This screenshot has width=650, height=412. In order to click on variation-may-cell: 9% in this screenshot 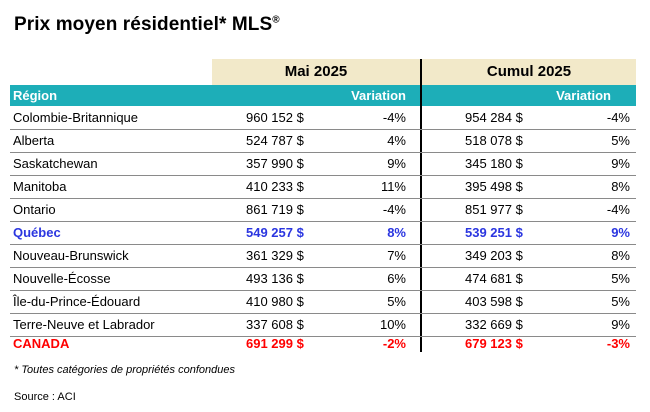, I will do `click(396, 163)`.